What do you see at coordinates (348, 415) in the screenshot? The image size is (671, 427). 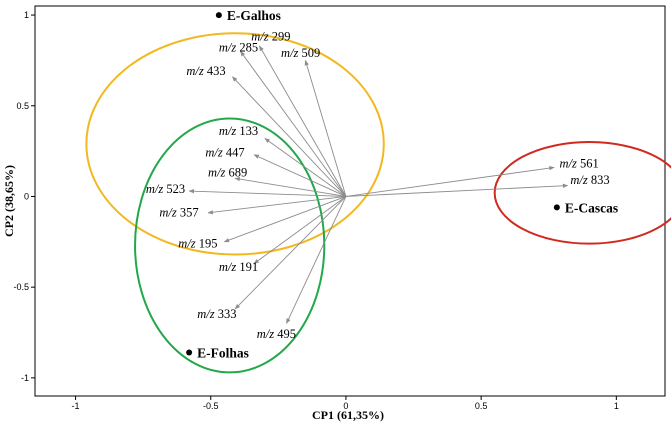 I see `x-axis-title: CP1 (61,35%)` at bounding box center [348, 415].